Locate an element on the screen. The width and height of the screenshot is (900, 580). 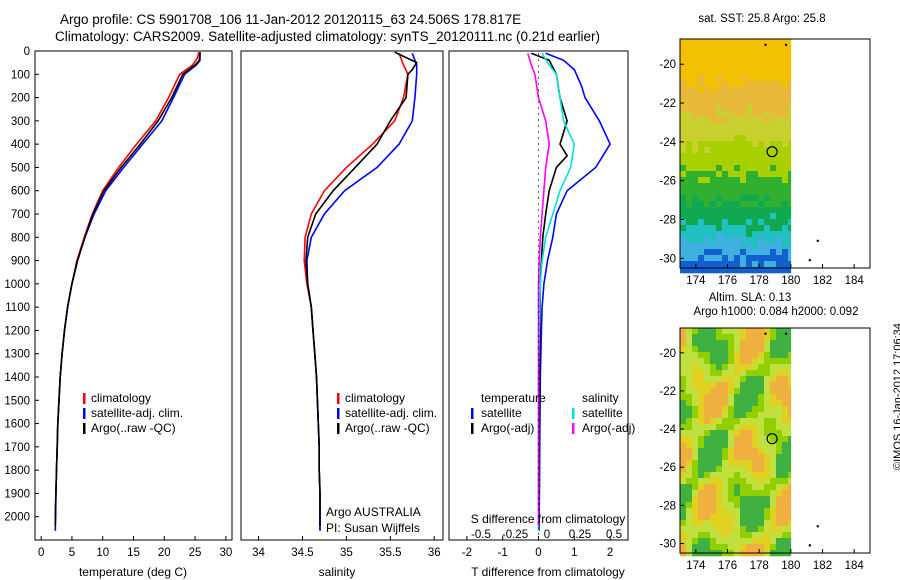
temperature-legend-label: Argo(..raw -QC) is located at coordinates (133, 428).